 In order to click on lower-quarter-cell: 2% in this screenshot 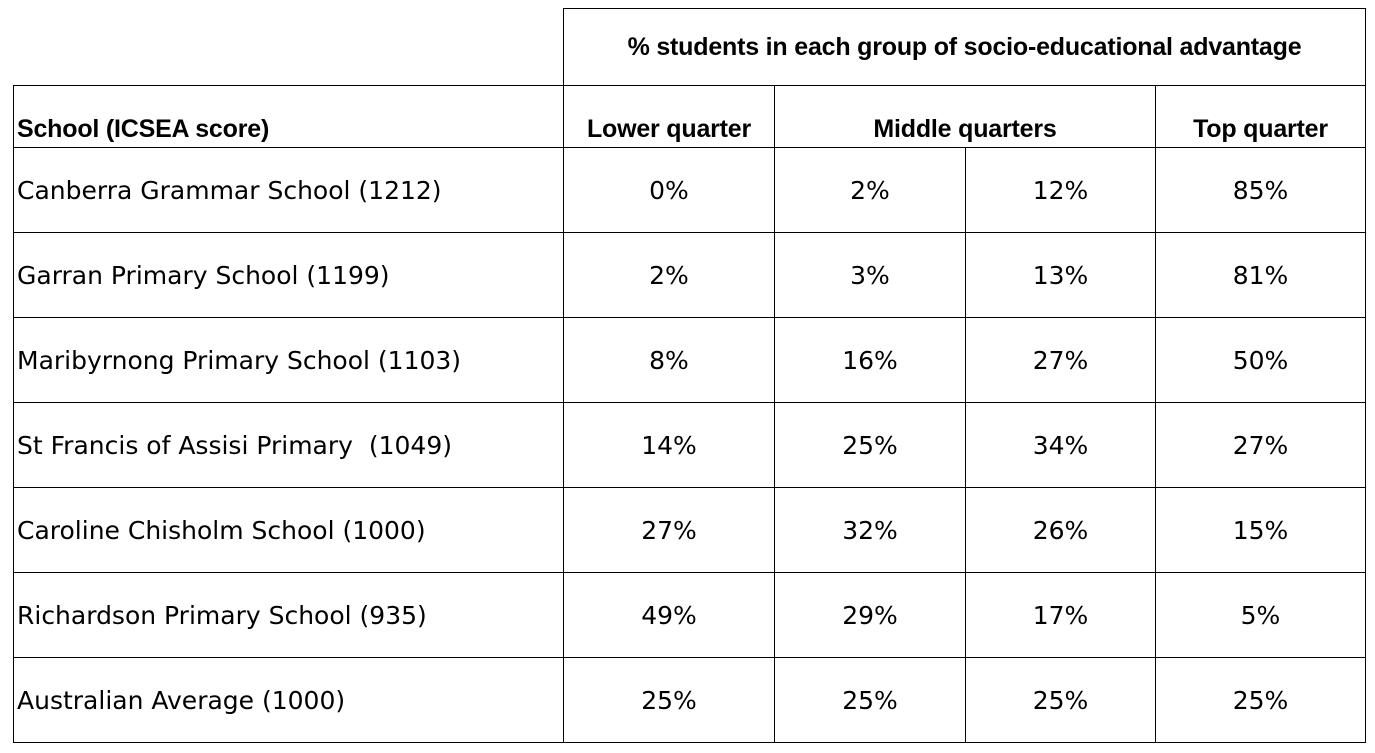, I will do `click(669, 275)`.